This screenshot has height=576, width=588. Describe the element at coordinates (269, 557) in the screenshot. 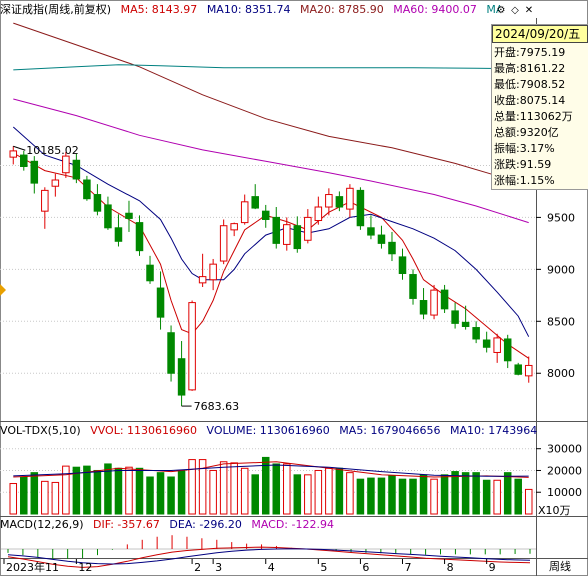

I see `macd-line-dif` at that location.